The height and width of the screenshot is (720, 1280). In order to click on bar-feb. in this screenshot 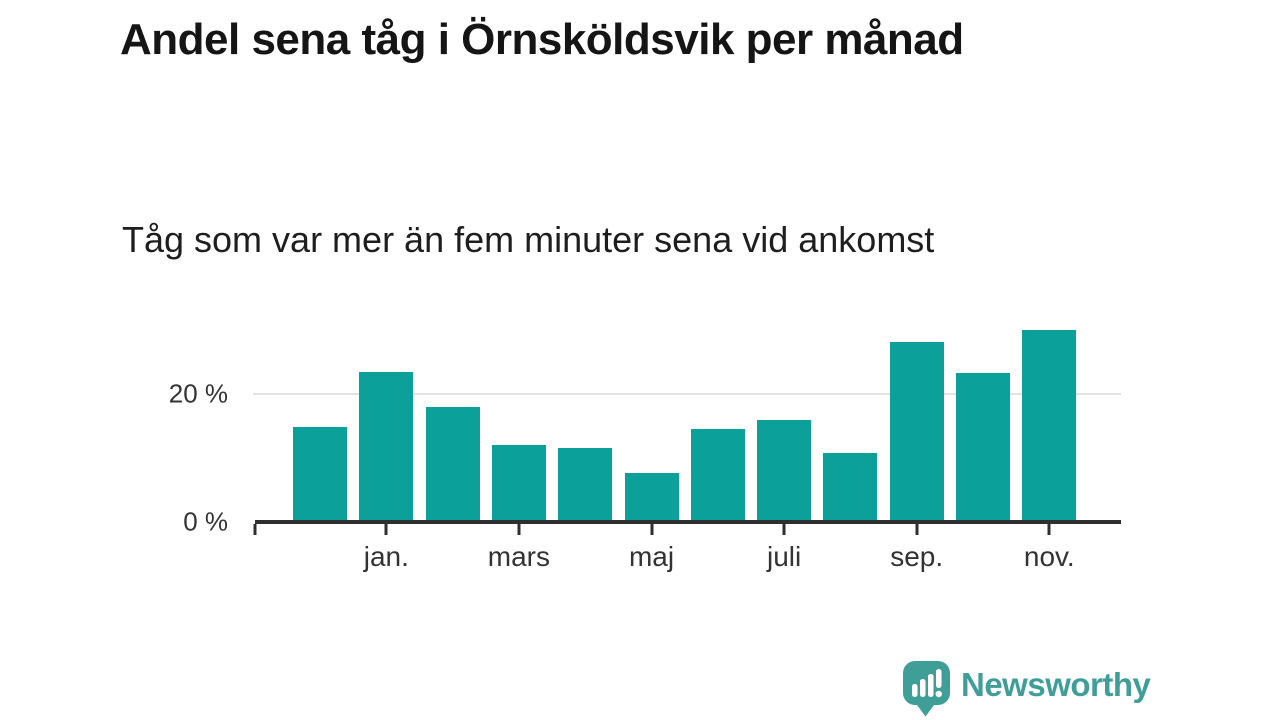, I will do `click(452, 464)`.